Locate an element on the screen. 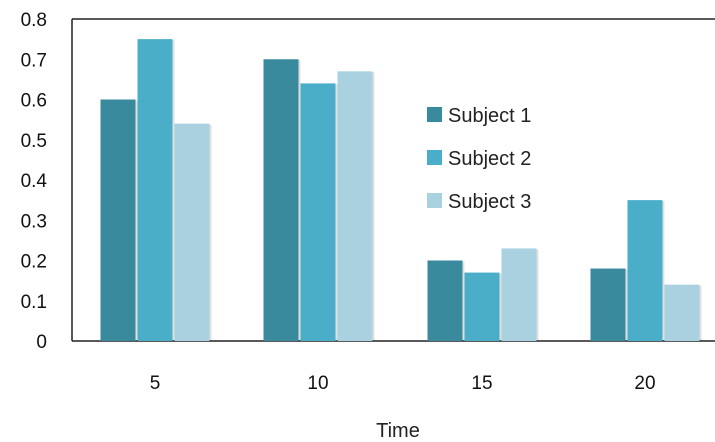  legend-label-1: Subject 1 is located at coordinates (489, 116).